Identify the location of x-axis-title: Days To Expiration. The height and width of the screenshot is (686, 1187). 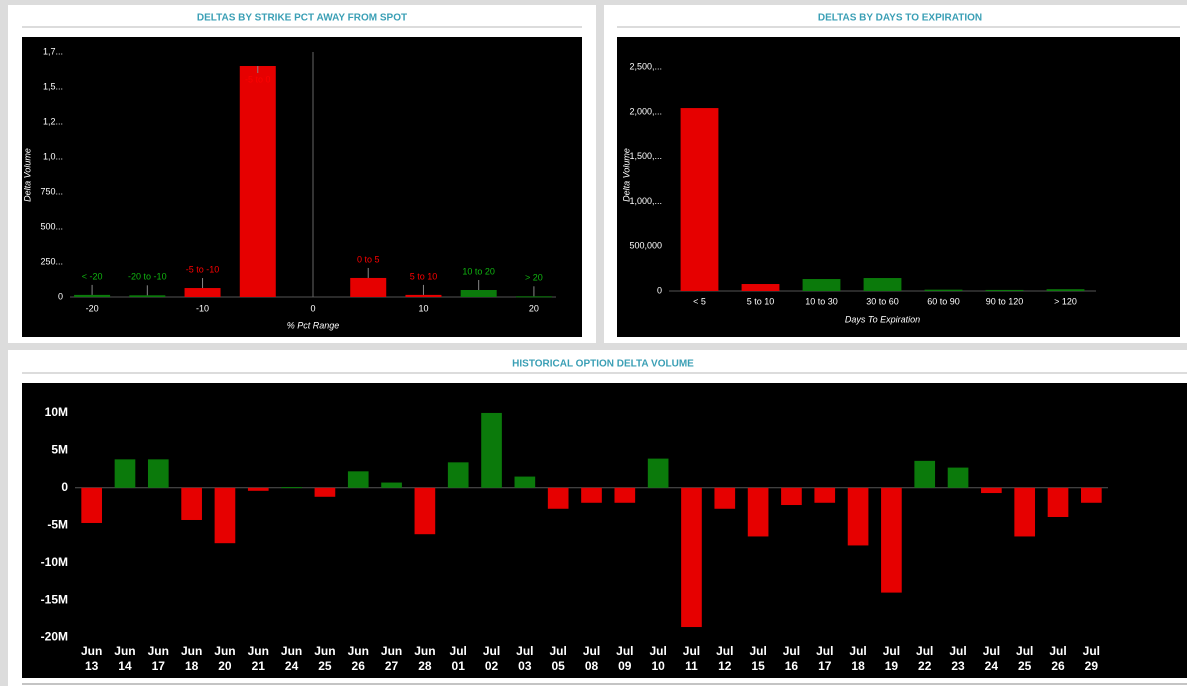
(882, 319).